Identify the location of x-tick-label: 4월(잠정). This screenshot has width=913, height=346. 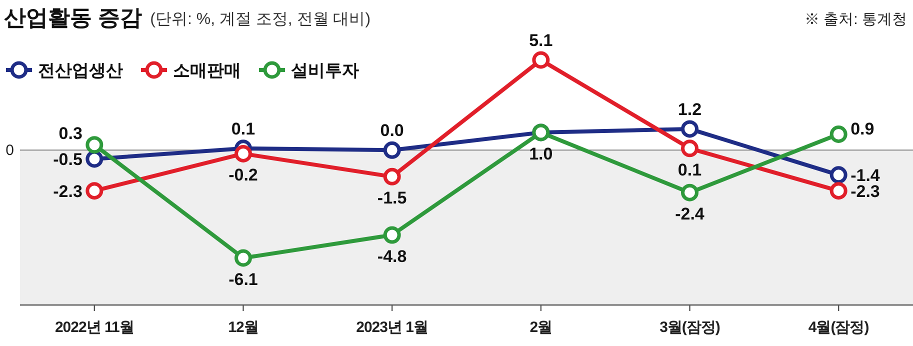
(839, 327).